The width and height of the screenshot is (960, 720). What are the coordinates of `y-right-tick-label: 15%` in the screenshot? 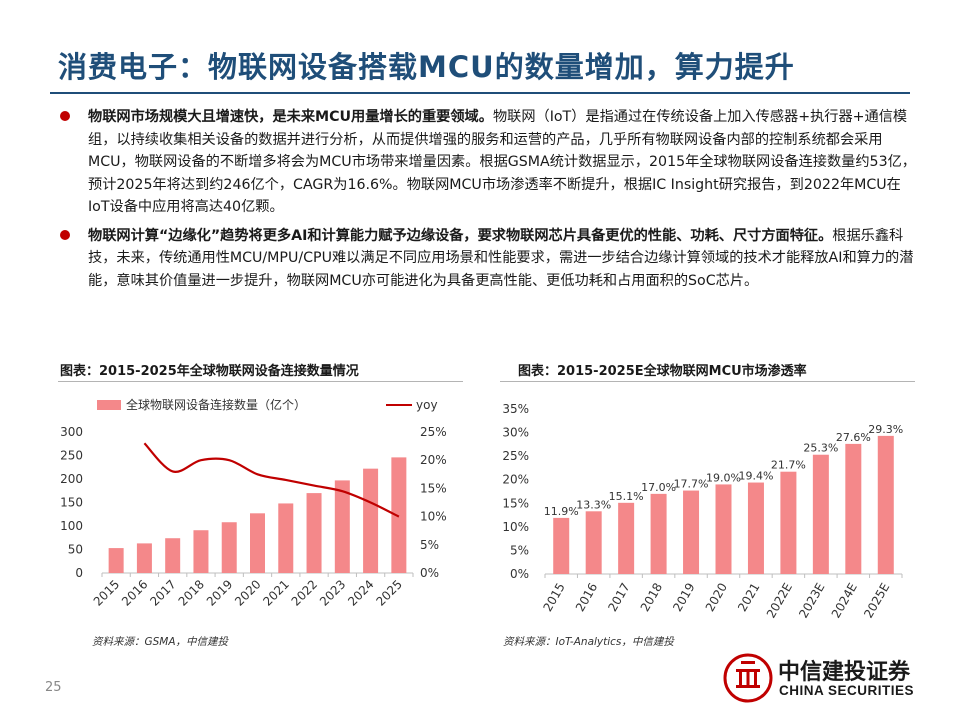 It's located at (433, 488).